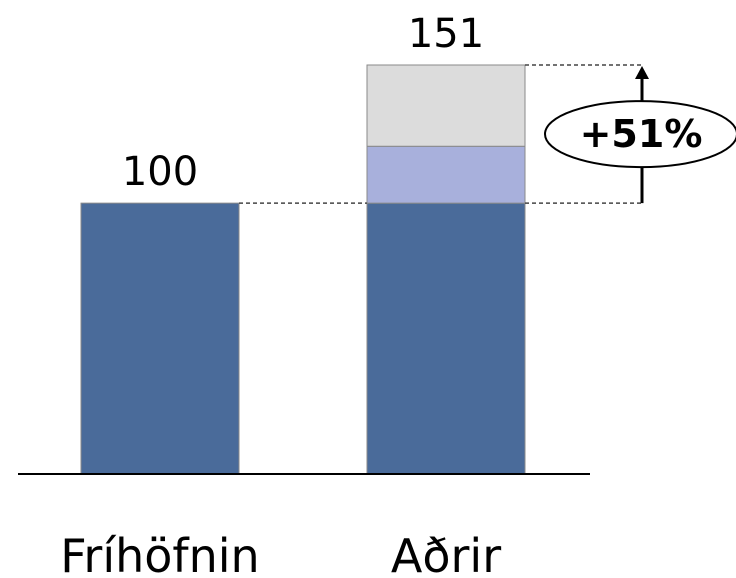  Describe the element at coordinates (642, 72) in the screenshot. I see `arrow-head-icon` at that location.